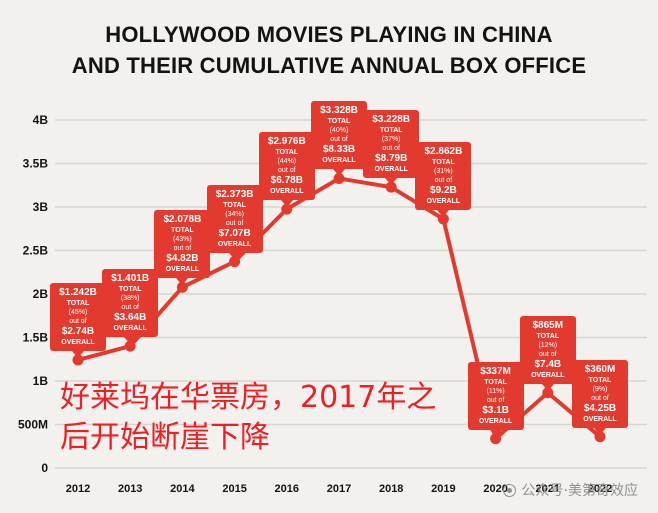  What do you see at coordinates (443, 191) in the screenshot?
I see `callout-overall-value: $9.2B` at bounding box center [443, 191].